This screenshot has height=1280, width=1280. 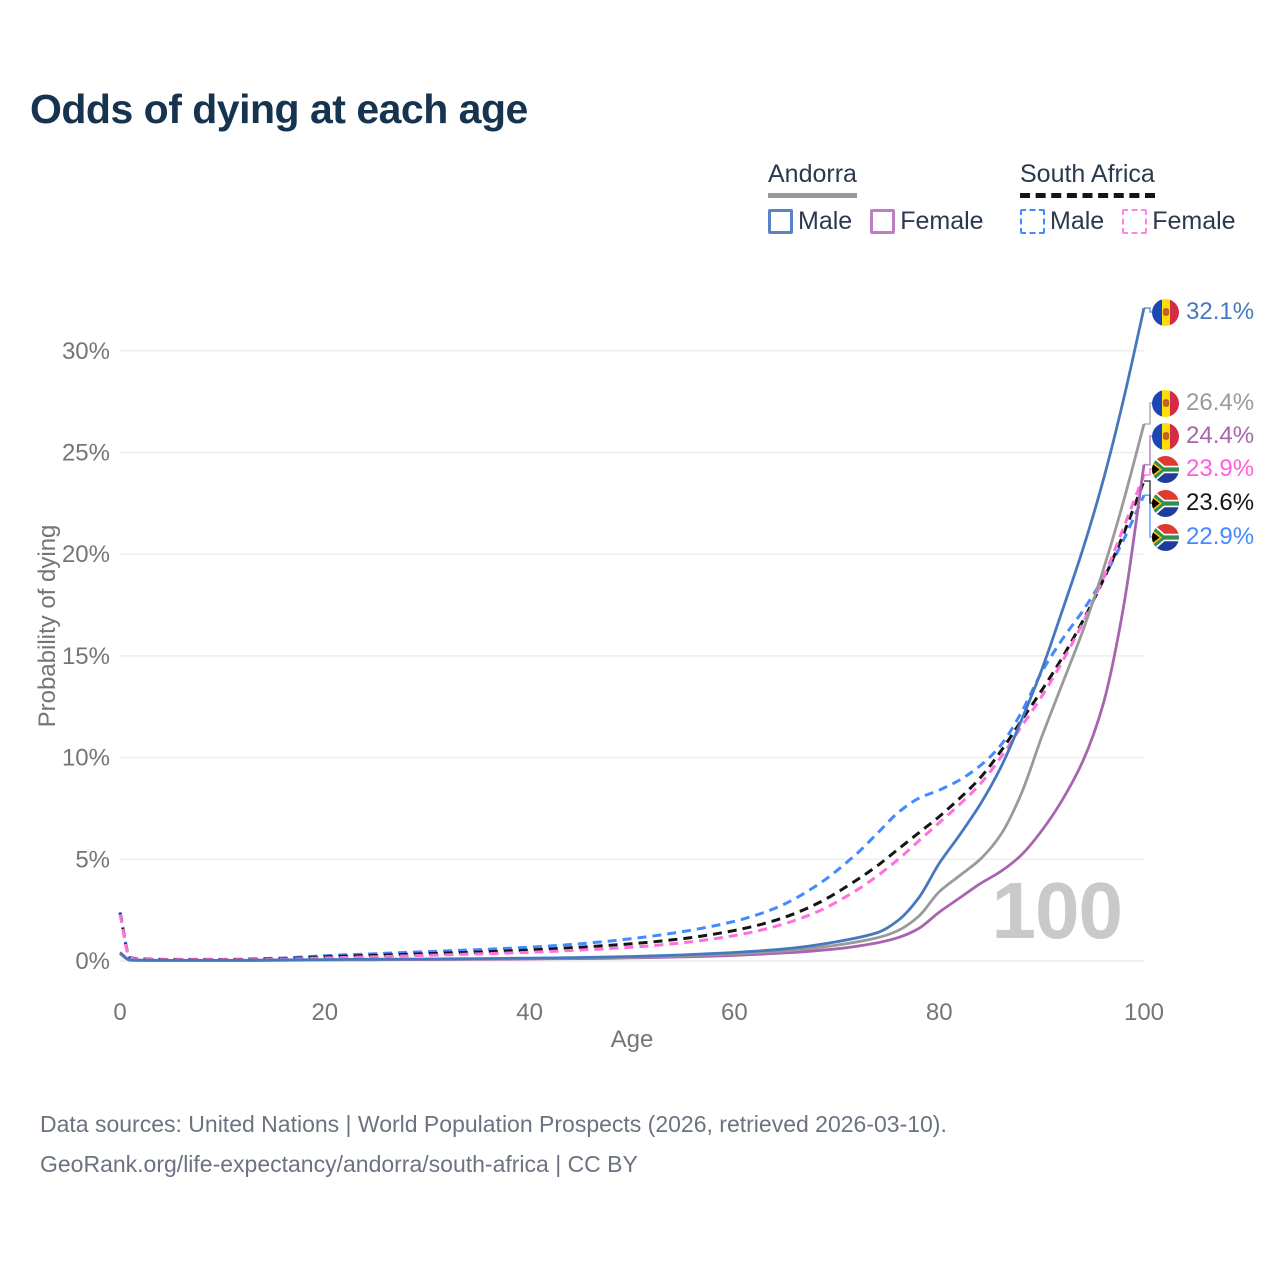 I want to click on end-label-south-africa-female: 23.9%, so click(x=1203, y=469).